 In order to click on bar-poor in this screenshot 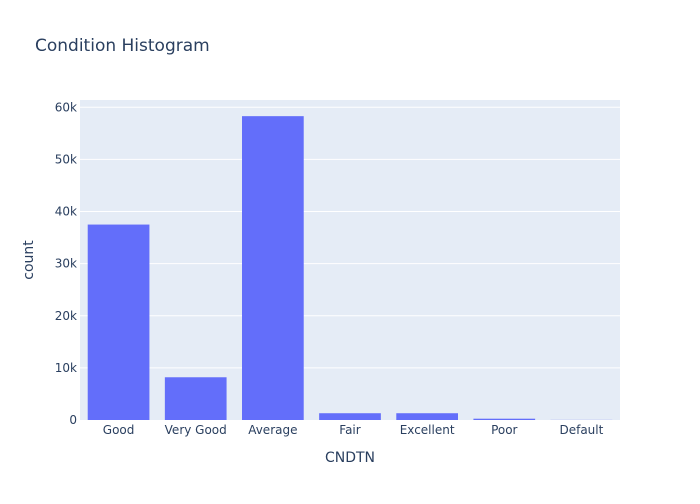, I will do `click(504, 419)`.